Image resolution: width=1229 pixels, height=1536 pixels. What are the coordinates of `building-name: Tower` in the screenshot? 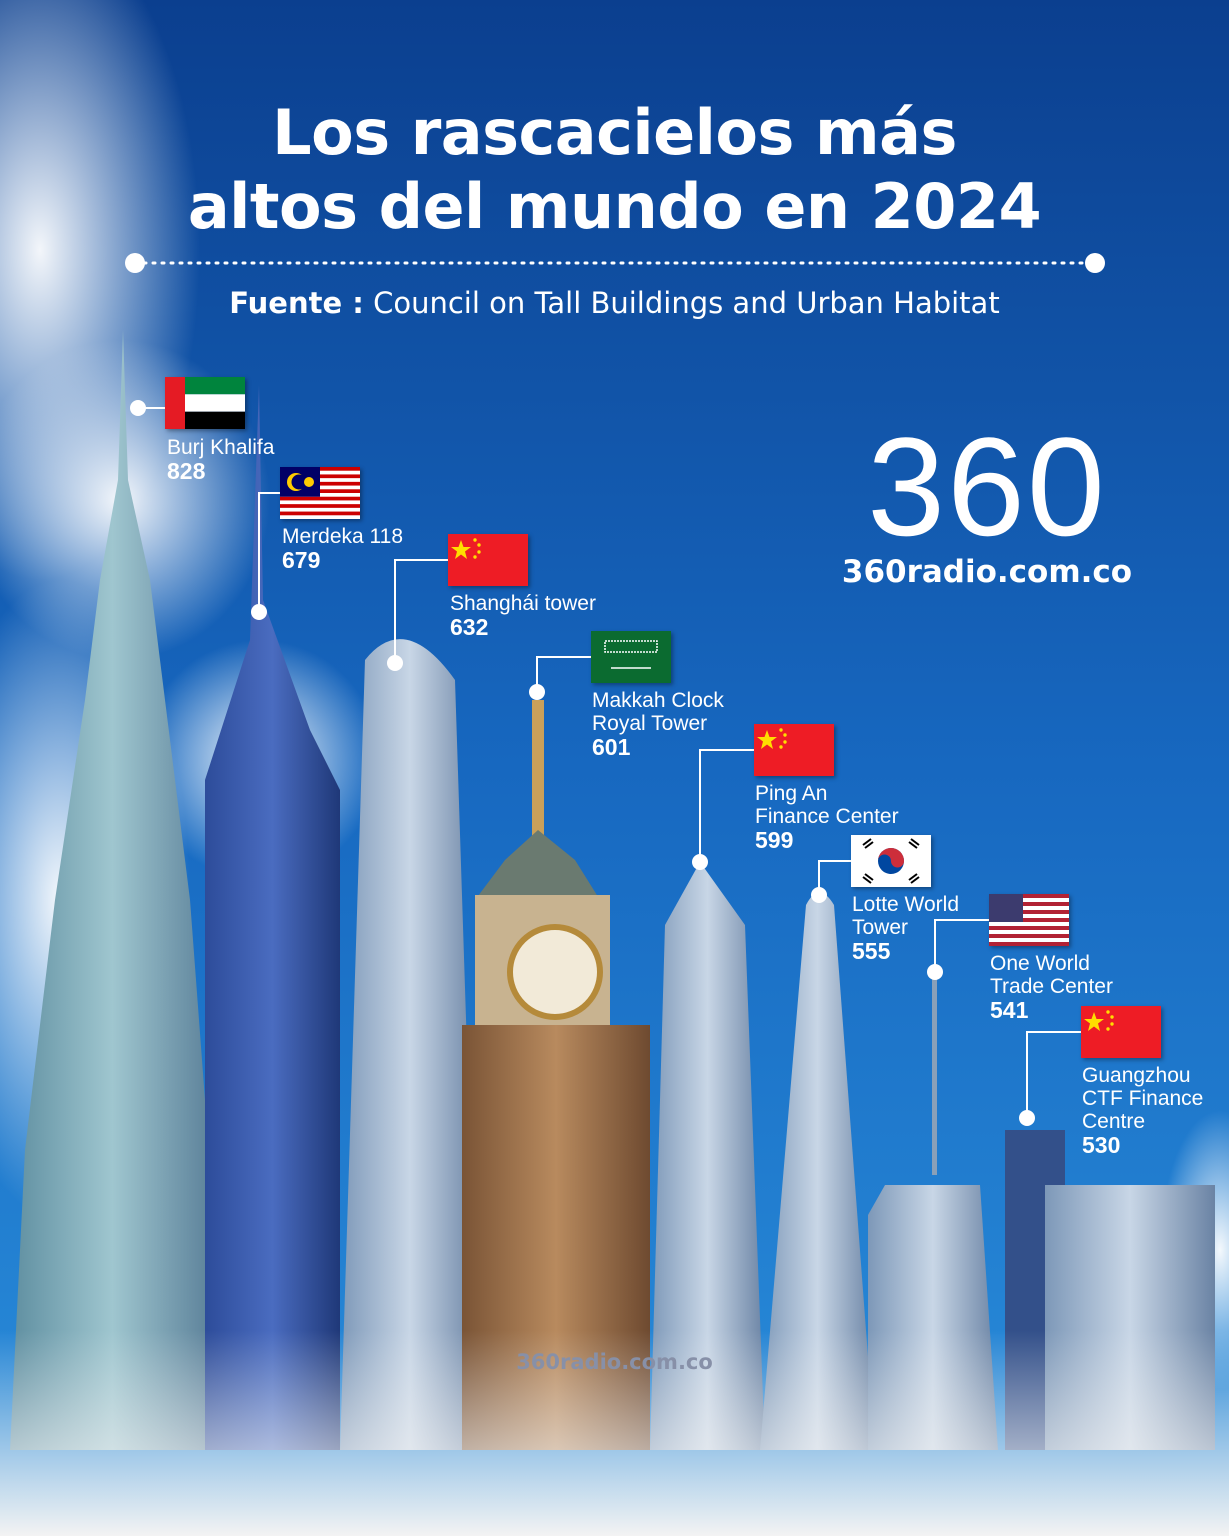 It's located at (880, 927).